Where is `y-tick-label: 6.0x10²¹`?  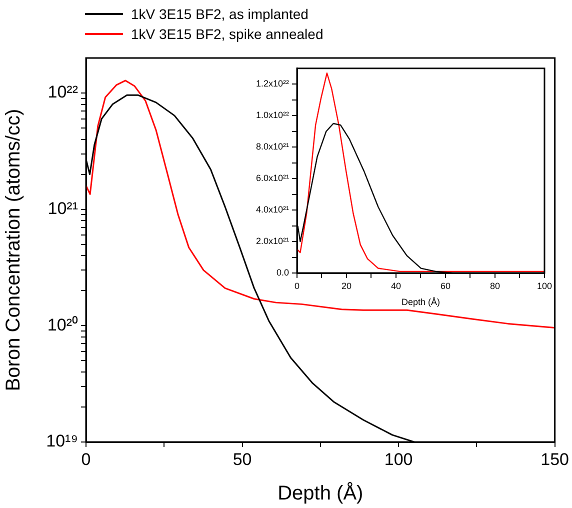
y-tick-label: 6.0x10²¹ is located at coordinates (272, 178).